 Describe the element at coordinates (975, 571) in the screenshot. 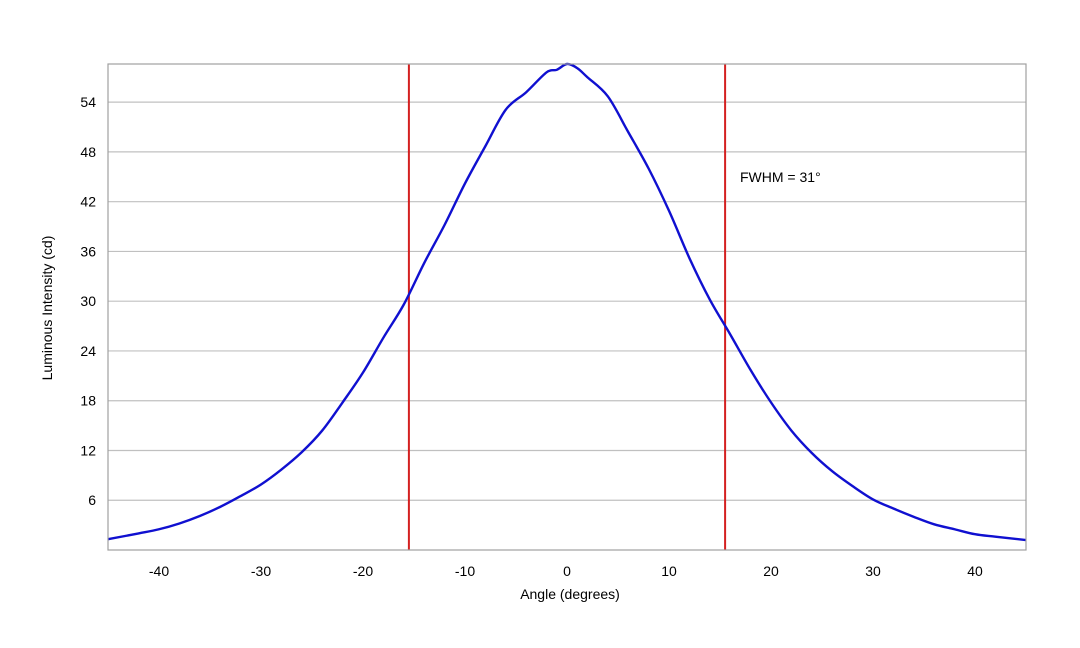

I see `x-tick-label: 40` at that location.